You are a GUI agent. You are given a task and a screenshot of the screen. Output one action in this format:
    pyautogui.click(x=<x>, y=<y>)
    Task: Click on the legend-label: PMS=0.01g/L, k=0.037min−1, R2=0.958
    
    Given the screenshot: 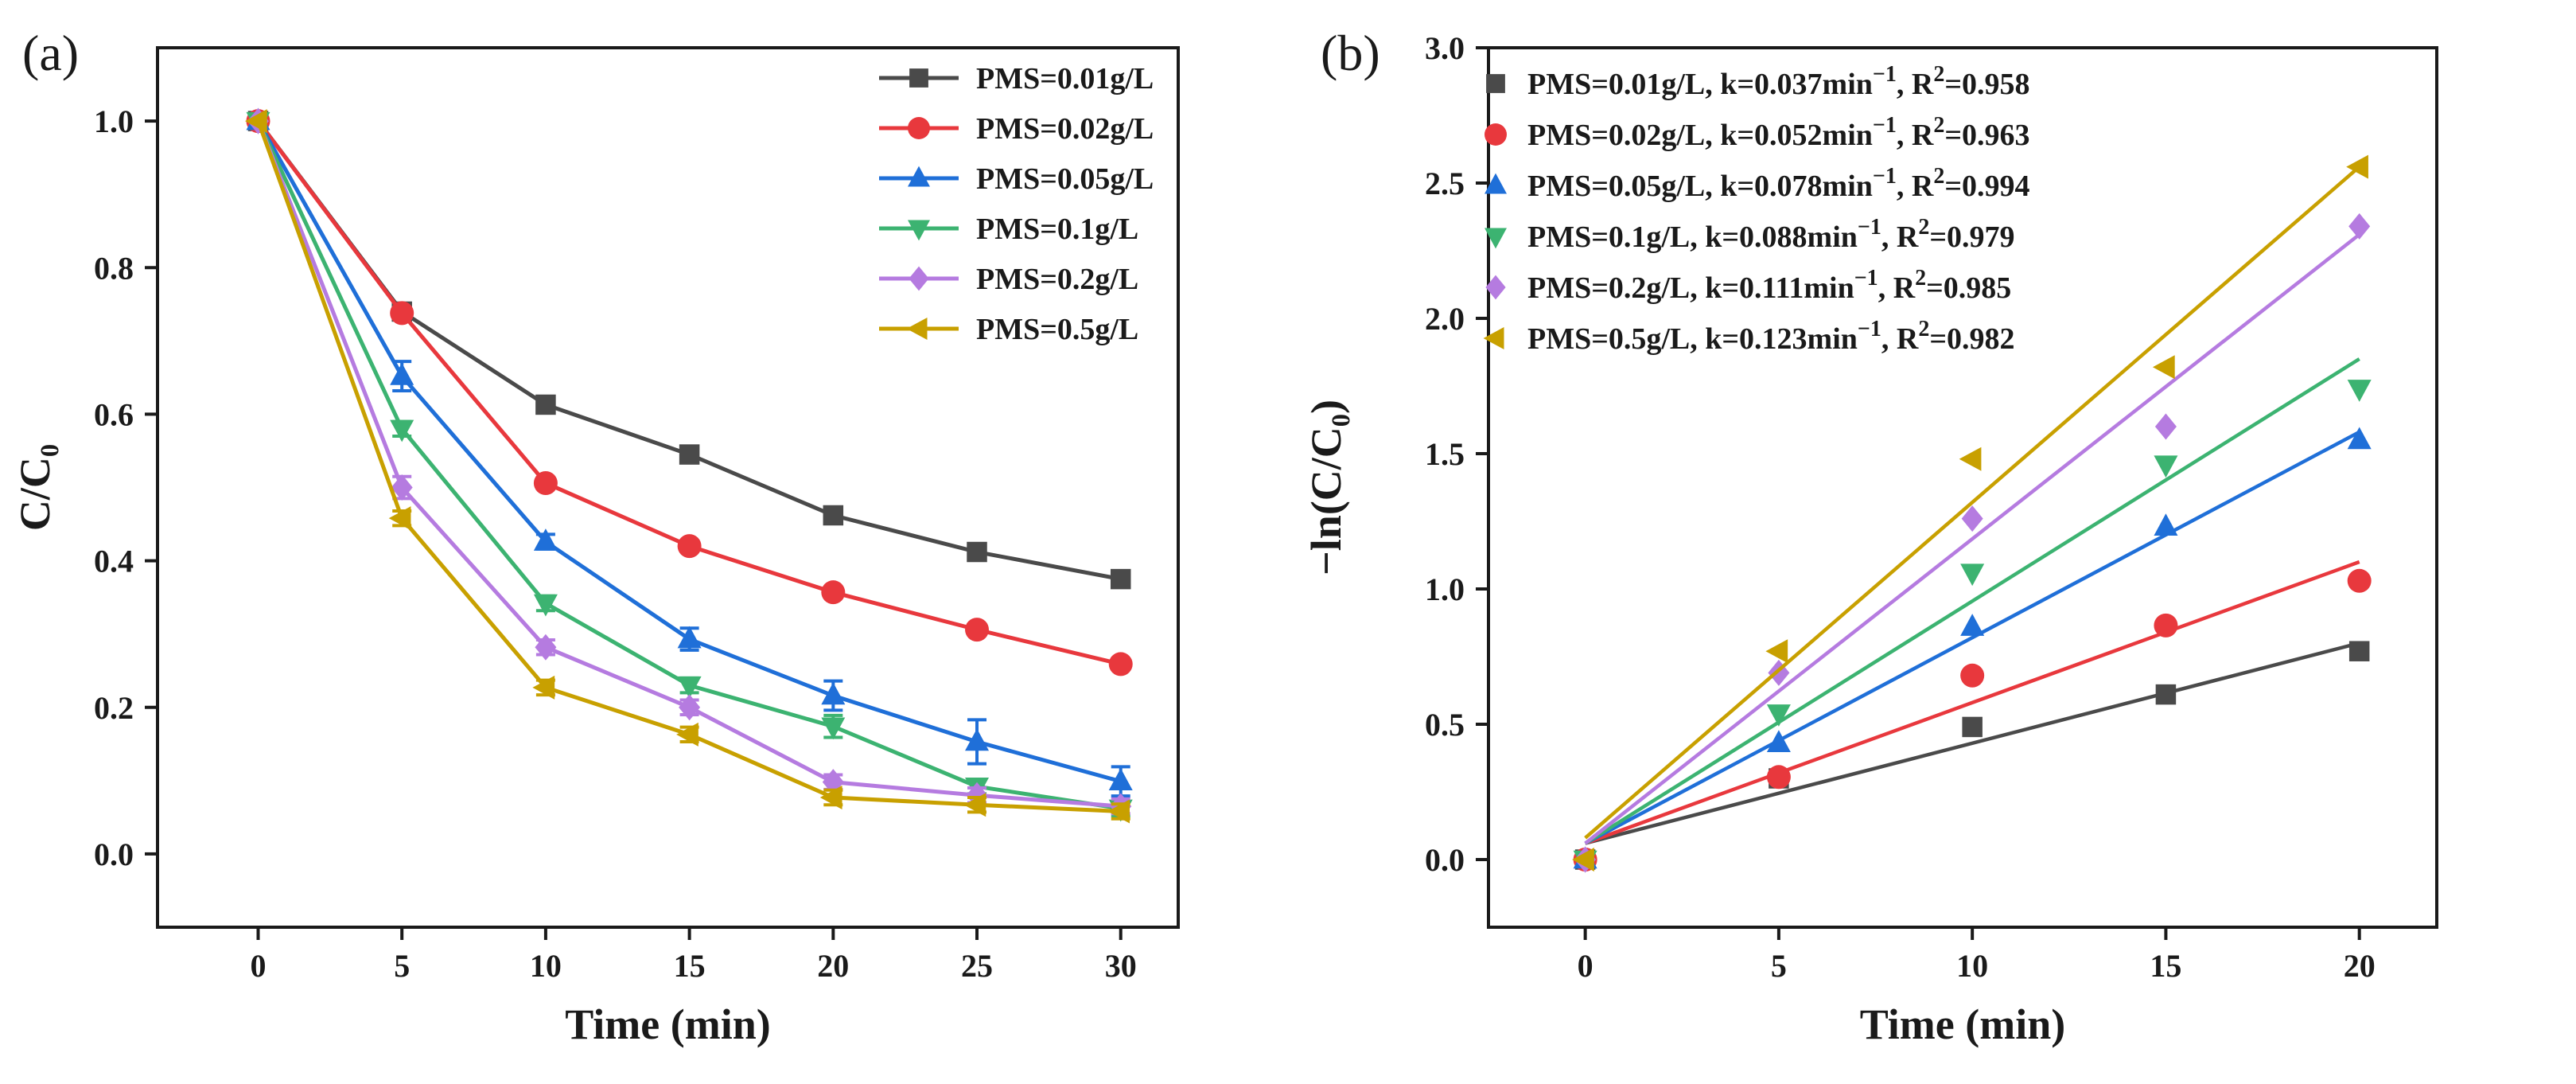 What is the action you would take?
    pyautogui.click(x=1778, y=81)
    